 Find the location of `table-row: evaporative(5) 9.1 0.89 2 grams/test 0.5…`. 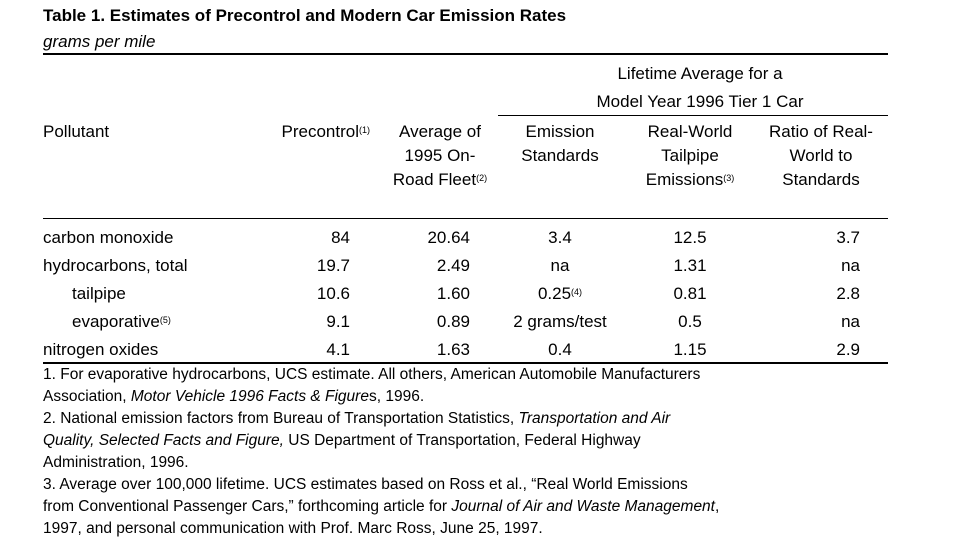

table-row: evaporative(5) 9.1 0.89 2 grams/test 0.5… is located at coordinates (480, 322).